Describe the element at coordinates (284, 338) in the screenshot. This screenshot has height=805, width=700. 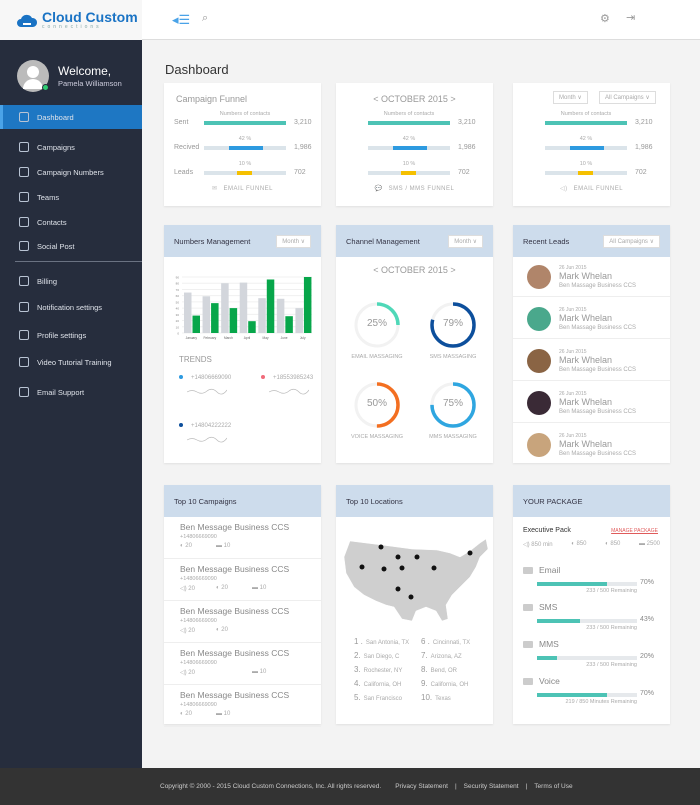
I see `x-tick-label: June` at that location.